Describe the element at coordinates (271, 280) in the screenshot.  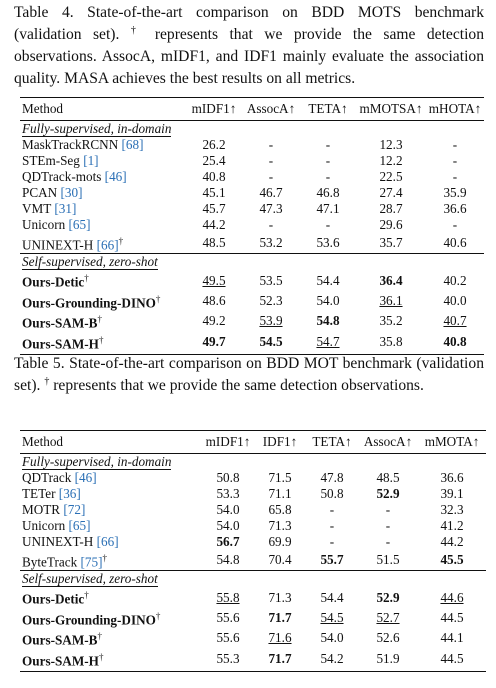
I see `value: 53.5` at that location.